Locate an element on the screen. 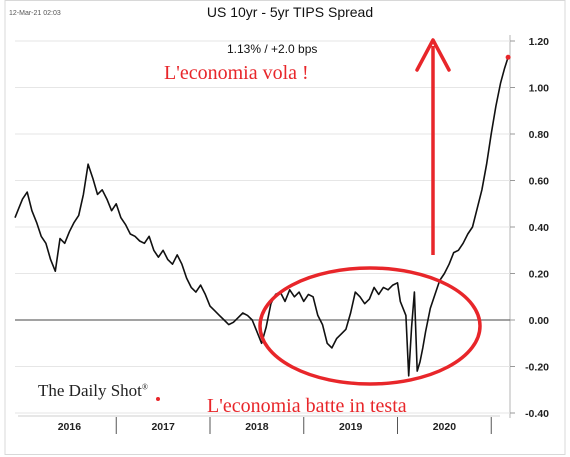 Image resolution: width=570 pixels, height=457 pixels. y-tick-labels: 1.20 1.00 0.80 0.60 0.40 0.20 0.00 -0.20 -0.40 is located at coordinates (529, 228).